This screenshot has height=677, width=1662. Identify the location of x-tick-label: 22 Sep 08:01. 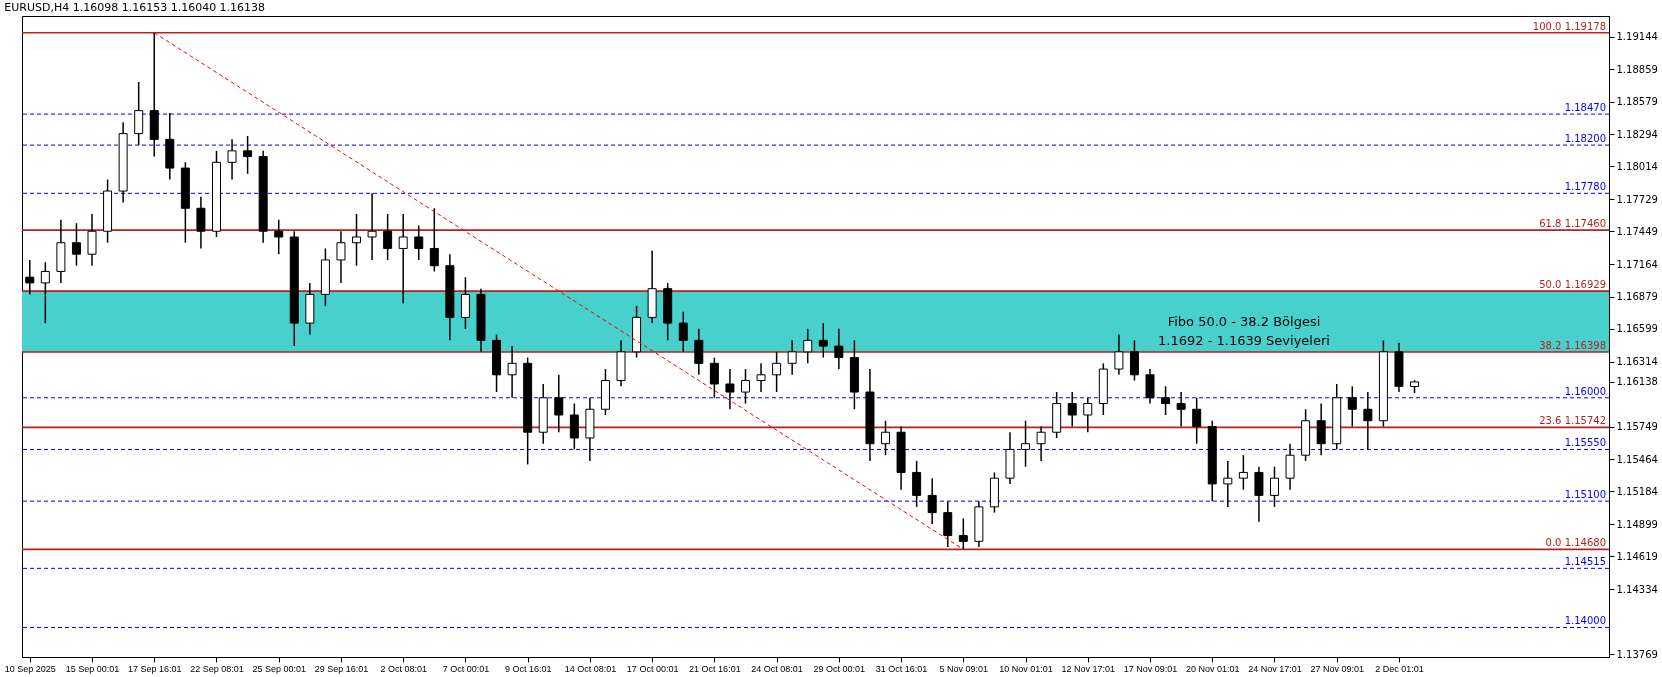
(217, 668).